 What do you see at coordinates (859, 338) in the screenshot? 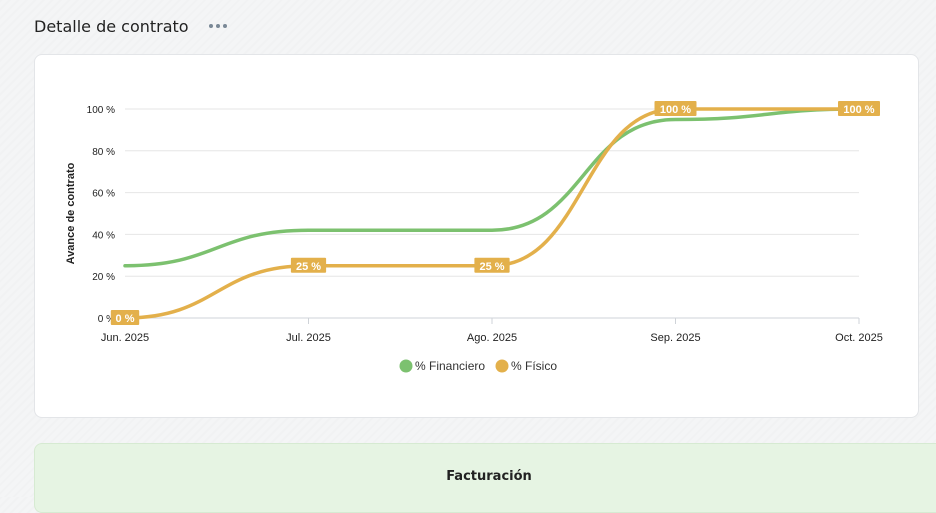
I see `x-tick-label: Oct. 2025` at bounding box center [859, 338].